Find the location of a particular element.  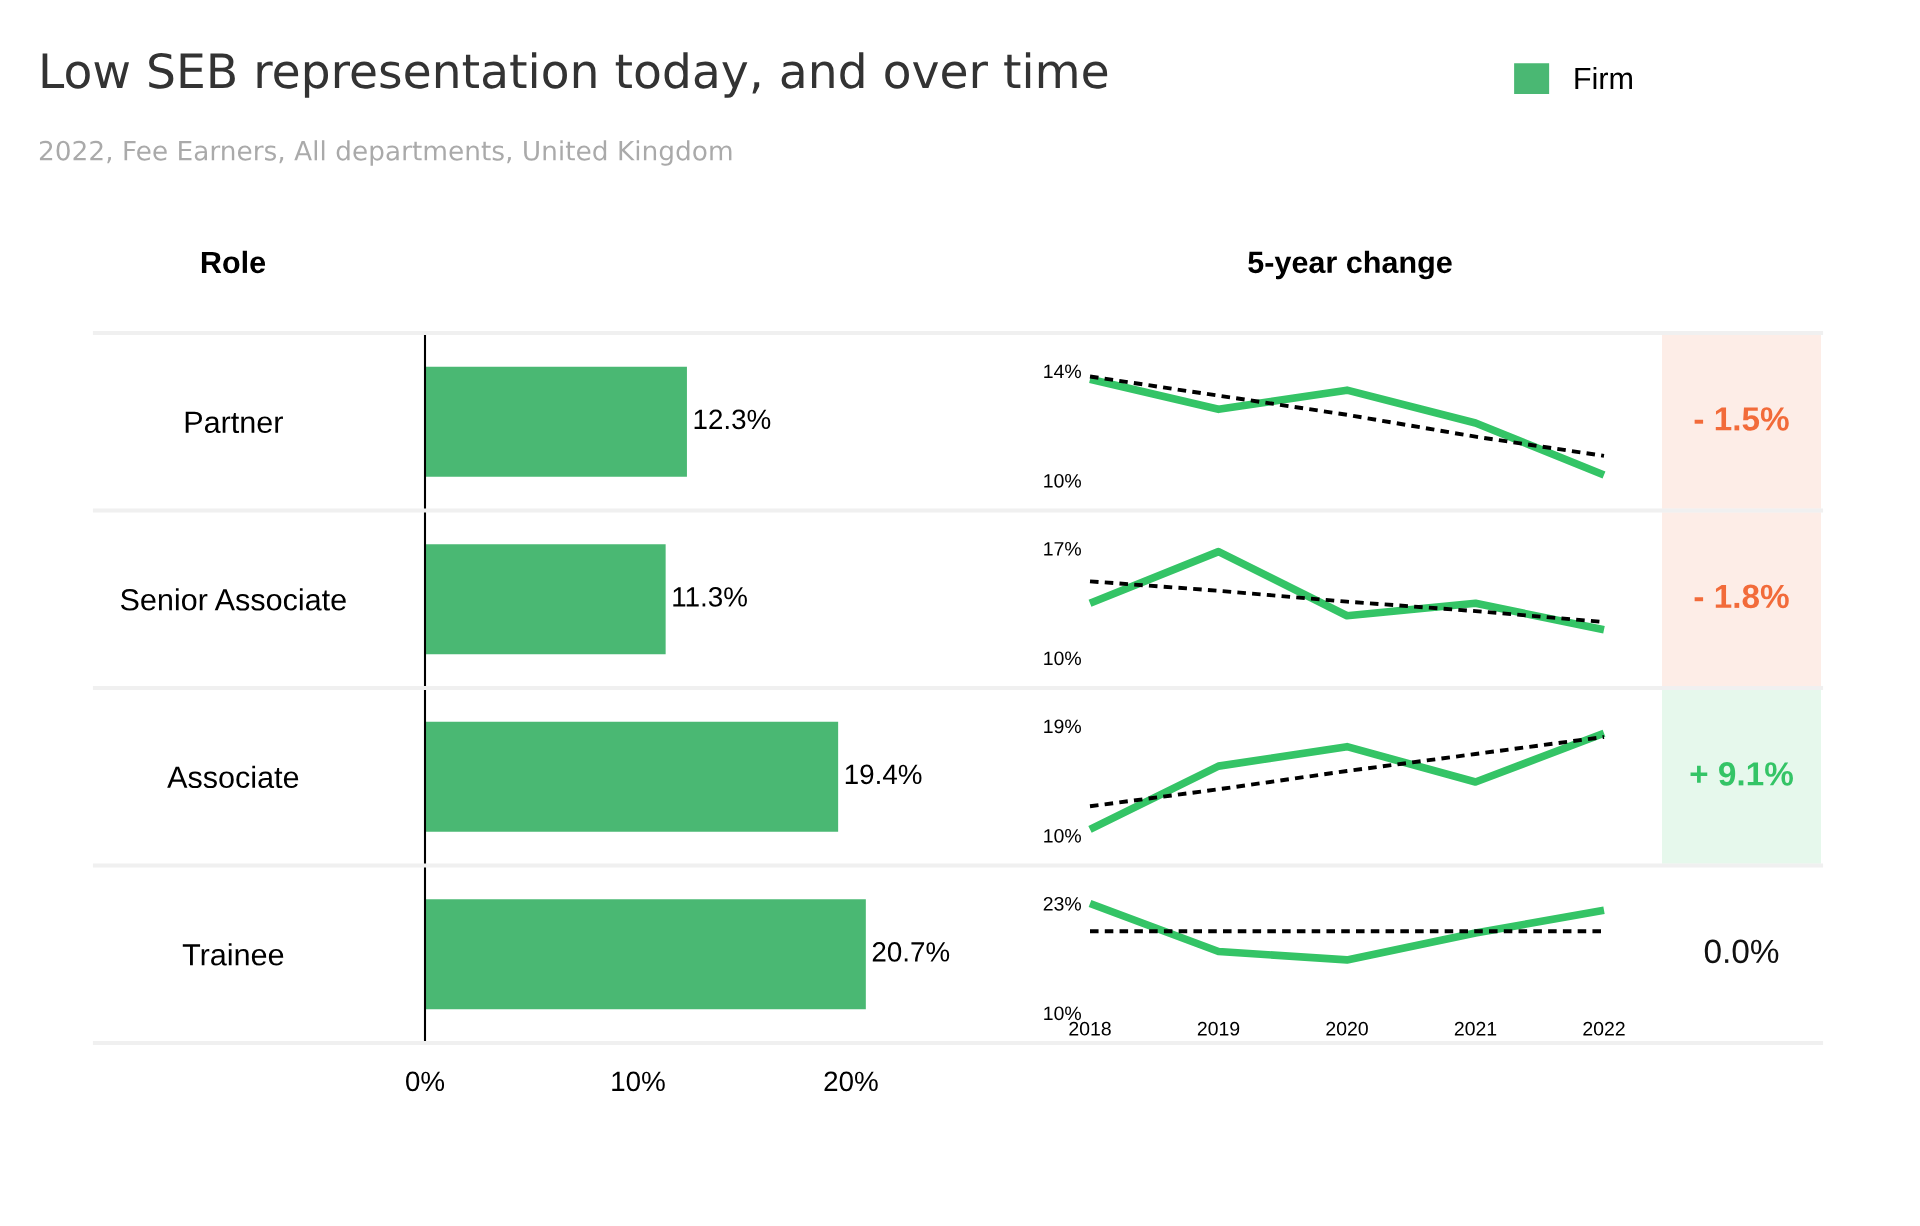

x-tick-label: 20% is located at coordinates (851, 1081).